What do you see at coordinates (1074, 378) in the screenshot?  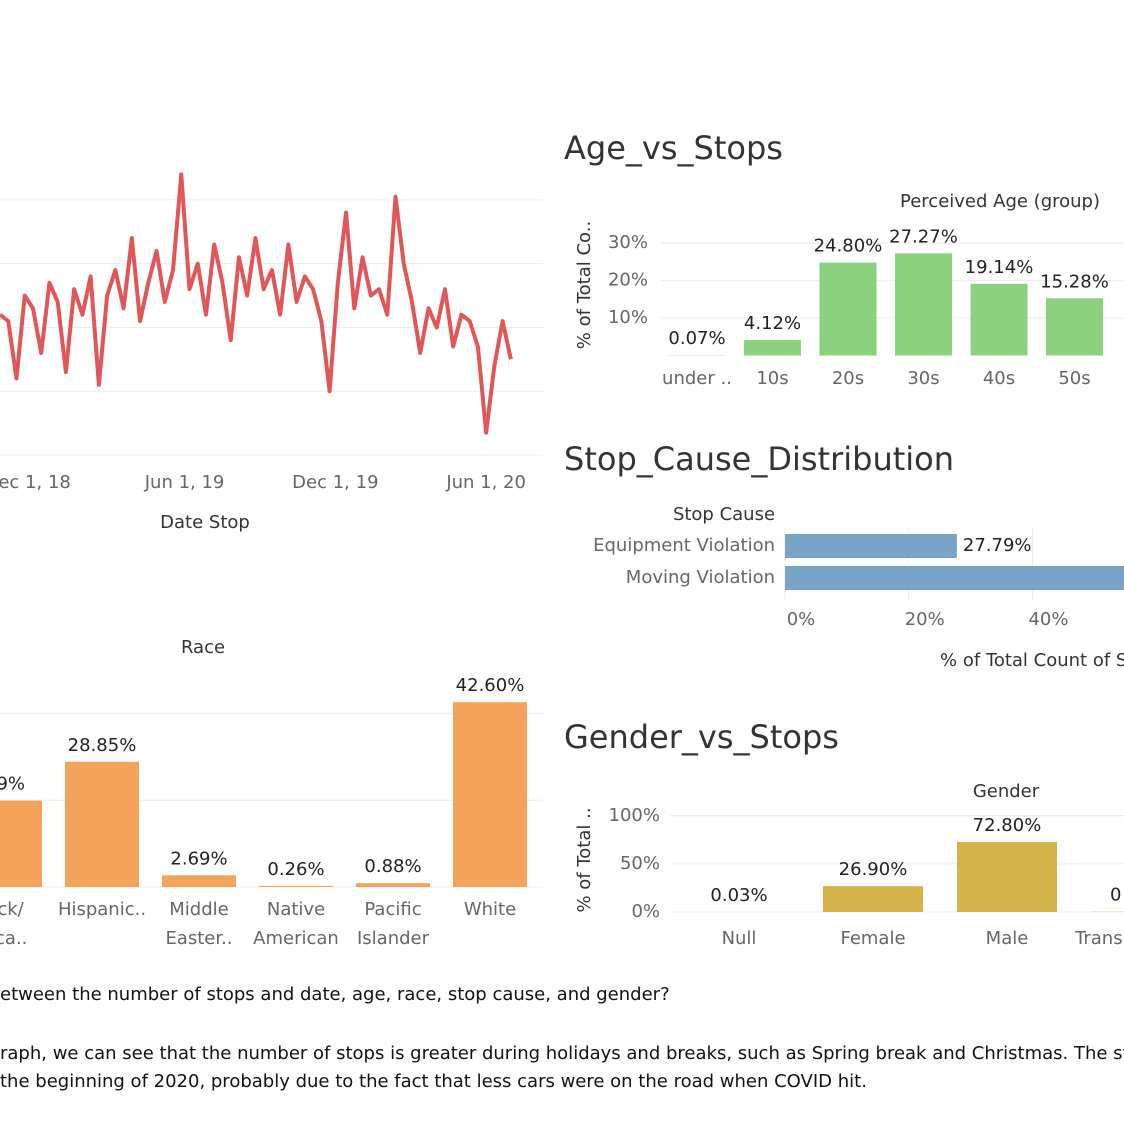 I see `x-tick-label: 50s` at bounding box center [1074, 378].